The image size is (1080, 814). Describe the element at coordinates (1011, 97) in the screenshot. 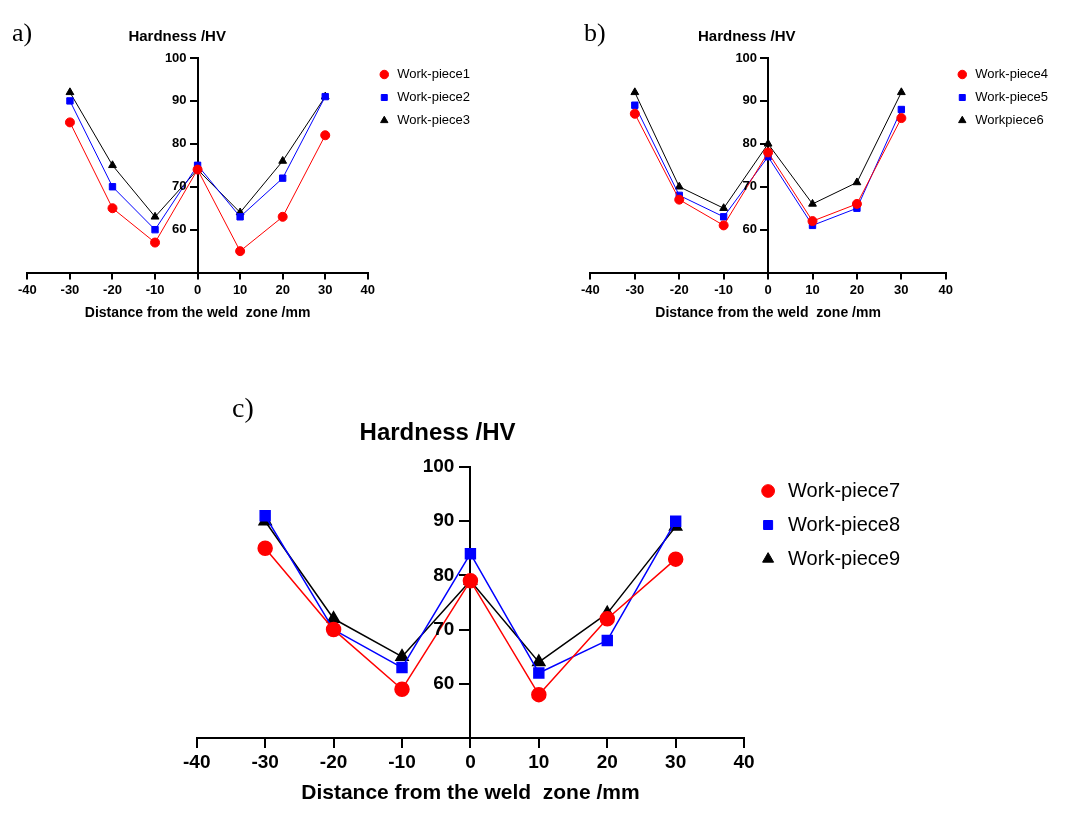

I see `legend-label: Work-piece5` at that location.